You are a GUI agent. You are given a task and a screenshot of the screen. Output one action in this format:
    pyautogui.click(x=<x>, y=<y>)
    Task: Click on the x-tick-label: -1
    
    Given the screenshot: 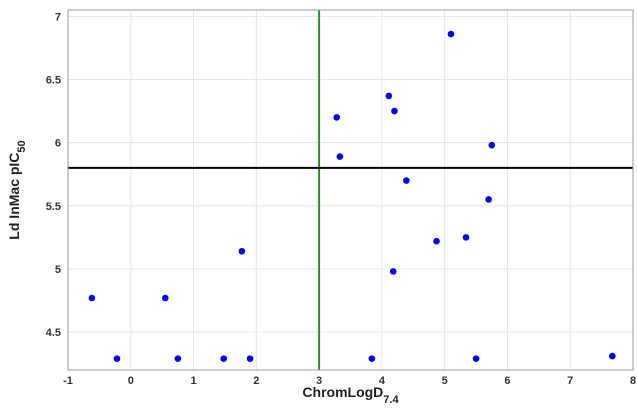 What is the action you would take?
    pyautogui.click(x=68, y=381)
    